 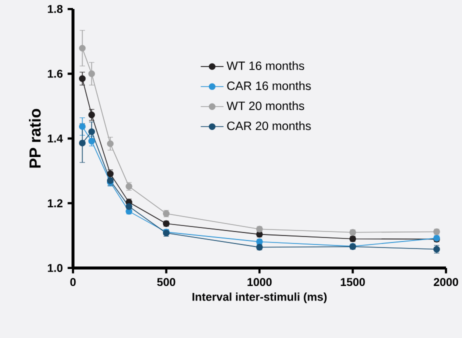 I want to click on y-axis-title: PP ratio, so click(x=34, y=138).